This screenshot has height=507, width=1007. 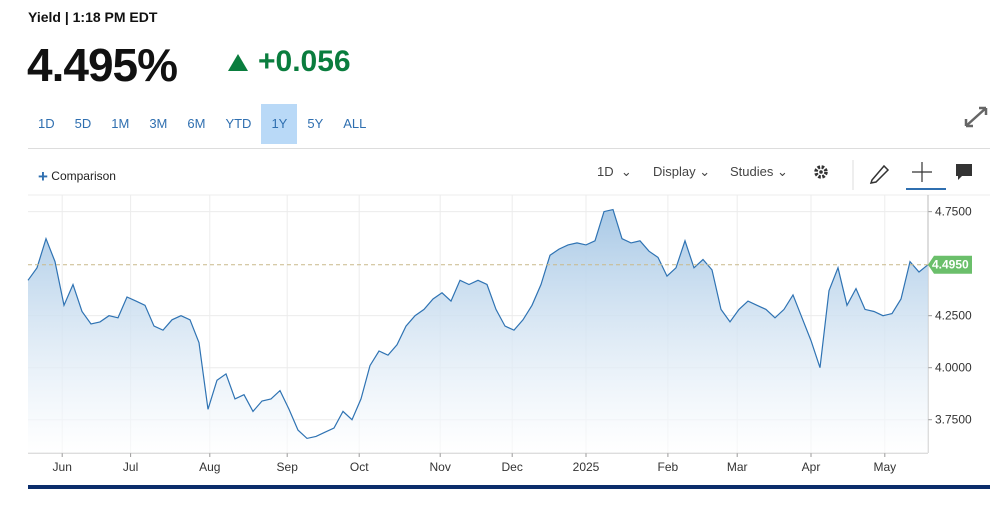 I want to click on x-tick-label: Oct, so click(x=359, y=467).